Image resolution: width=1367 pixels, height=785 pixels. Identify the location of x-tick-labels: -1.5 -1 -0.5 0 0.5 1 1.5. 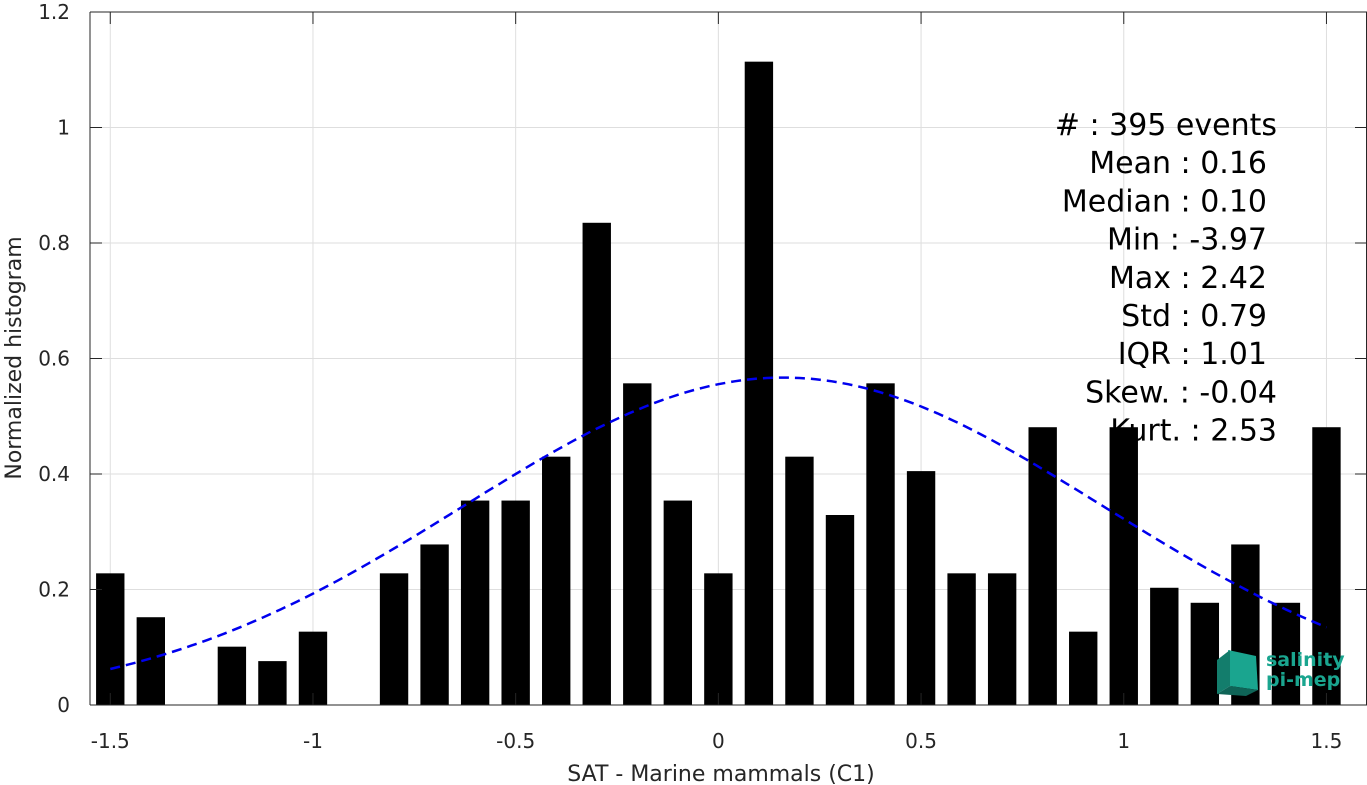
(717, 741).